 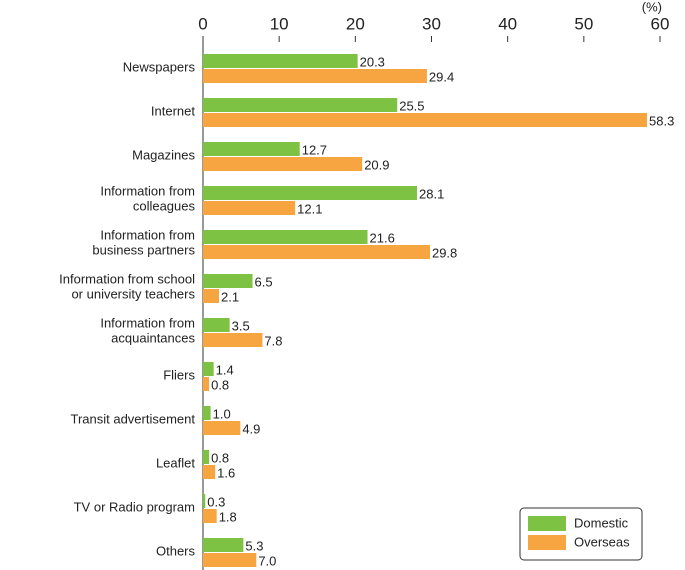 I want to click on value-label: 25.5, so click(x=411, y=105).